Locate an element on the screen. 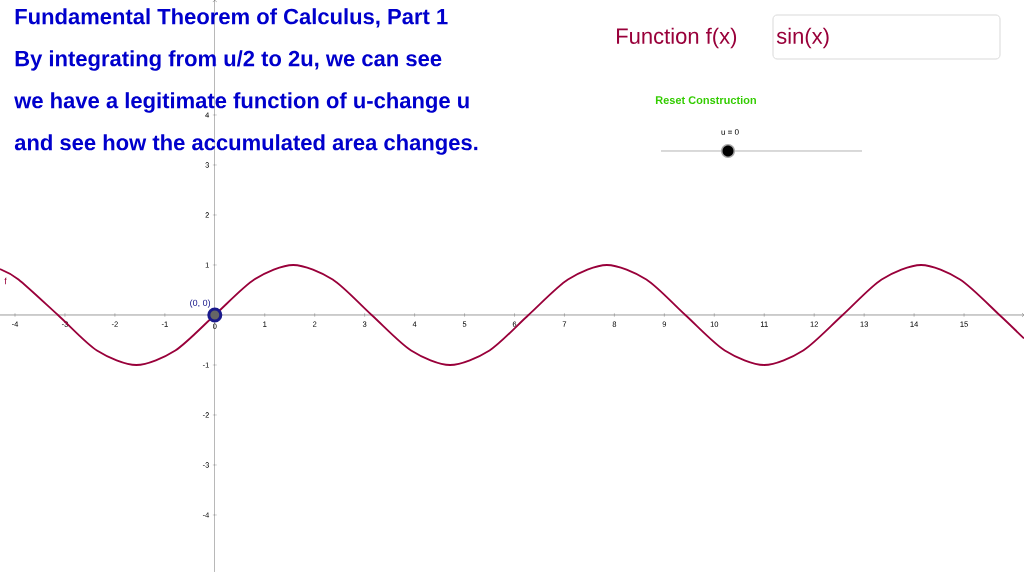 The width and height of the screenshot is (1024, 572). annotation: sin(x) is located at coordinates (802, 38).